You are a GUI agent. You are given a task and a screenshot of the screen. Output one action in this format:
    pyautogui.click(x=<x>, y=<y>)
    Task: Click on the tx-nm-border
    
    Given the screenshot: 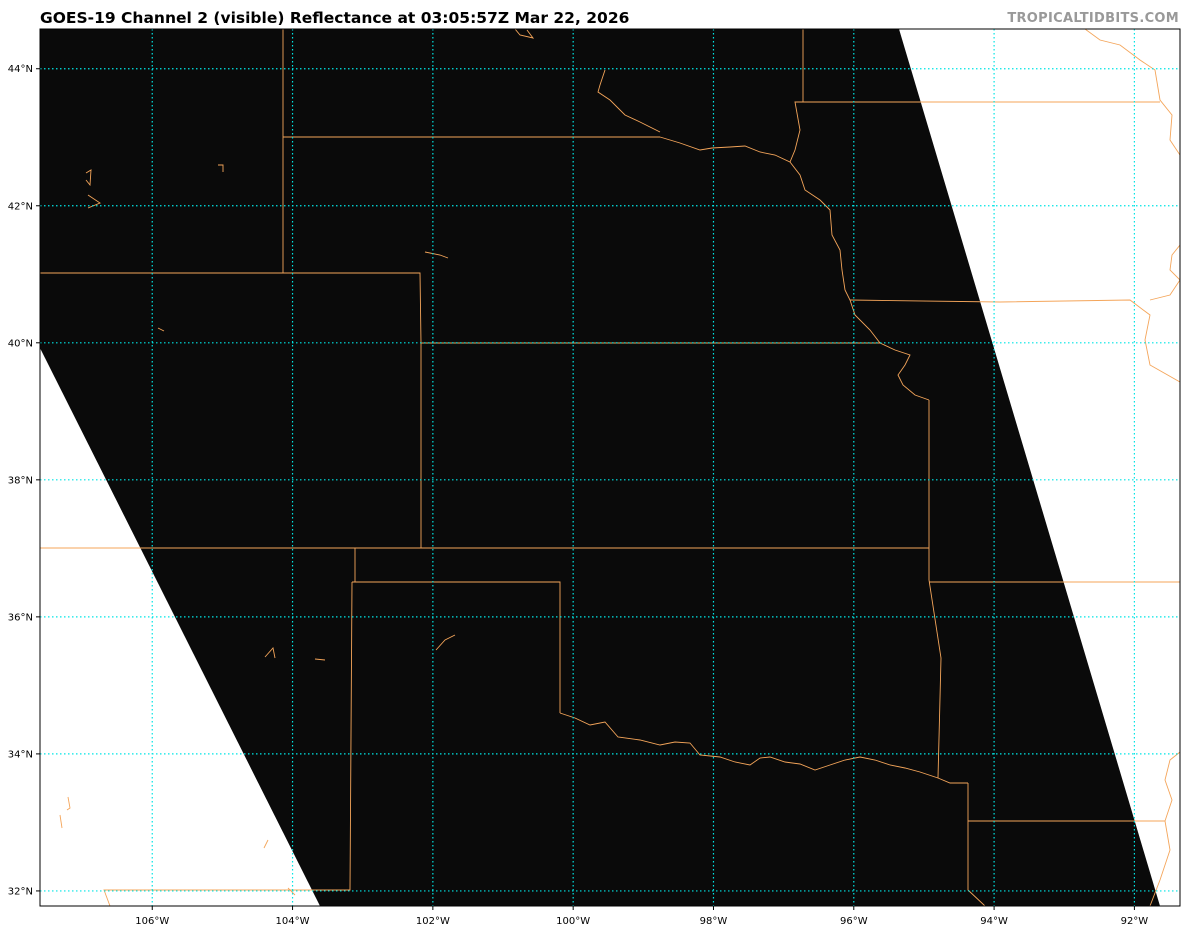 What is the action you would take?
    pyautogui.click(x=228, y=743)
    